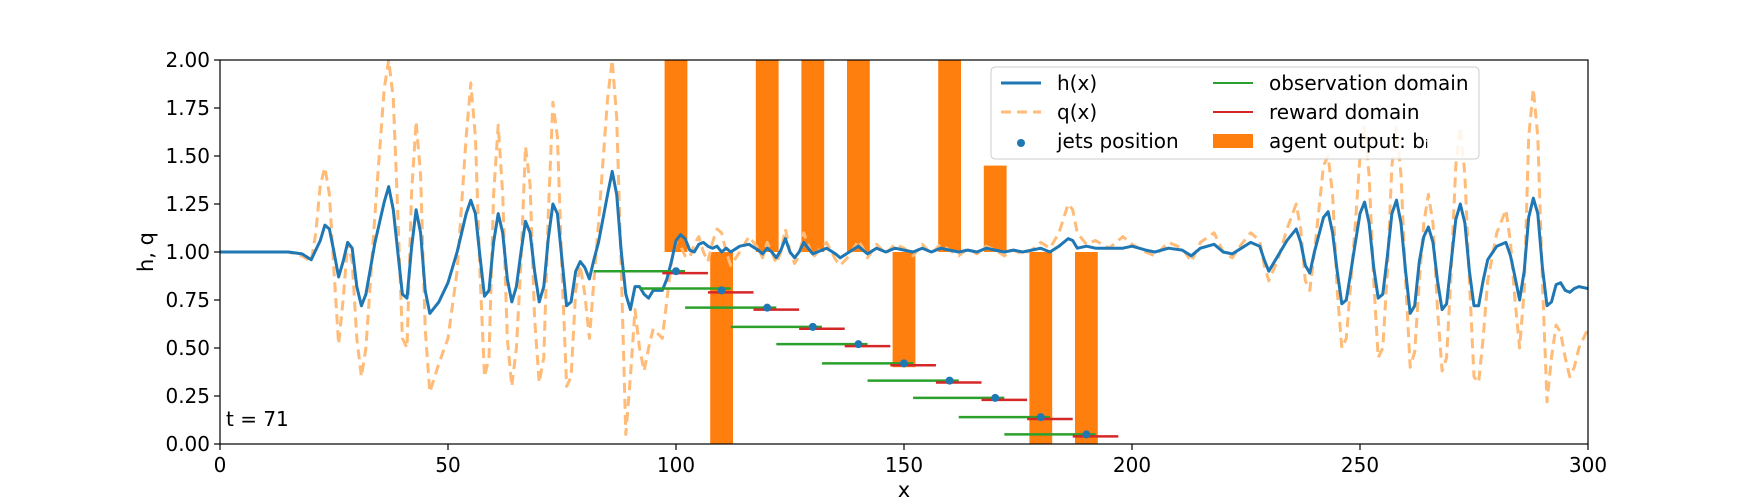 The height and width of the screenshot is (497, 1757). What do you see at coordinates (1369, 83) in the screenshot?
I see `legend-label: observation domain` at bounding box center [1369, 83].